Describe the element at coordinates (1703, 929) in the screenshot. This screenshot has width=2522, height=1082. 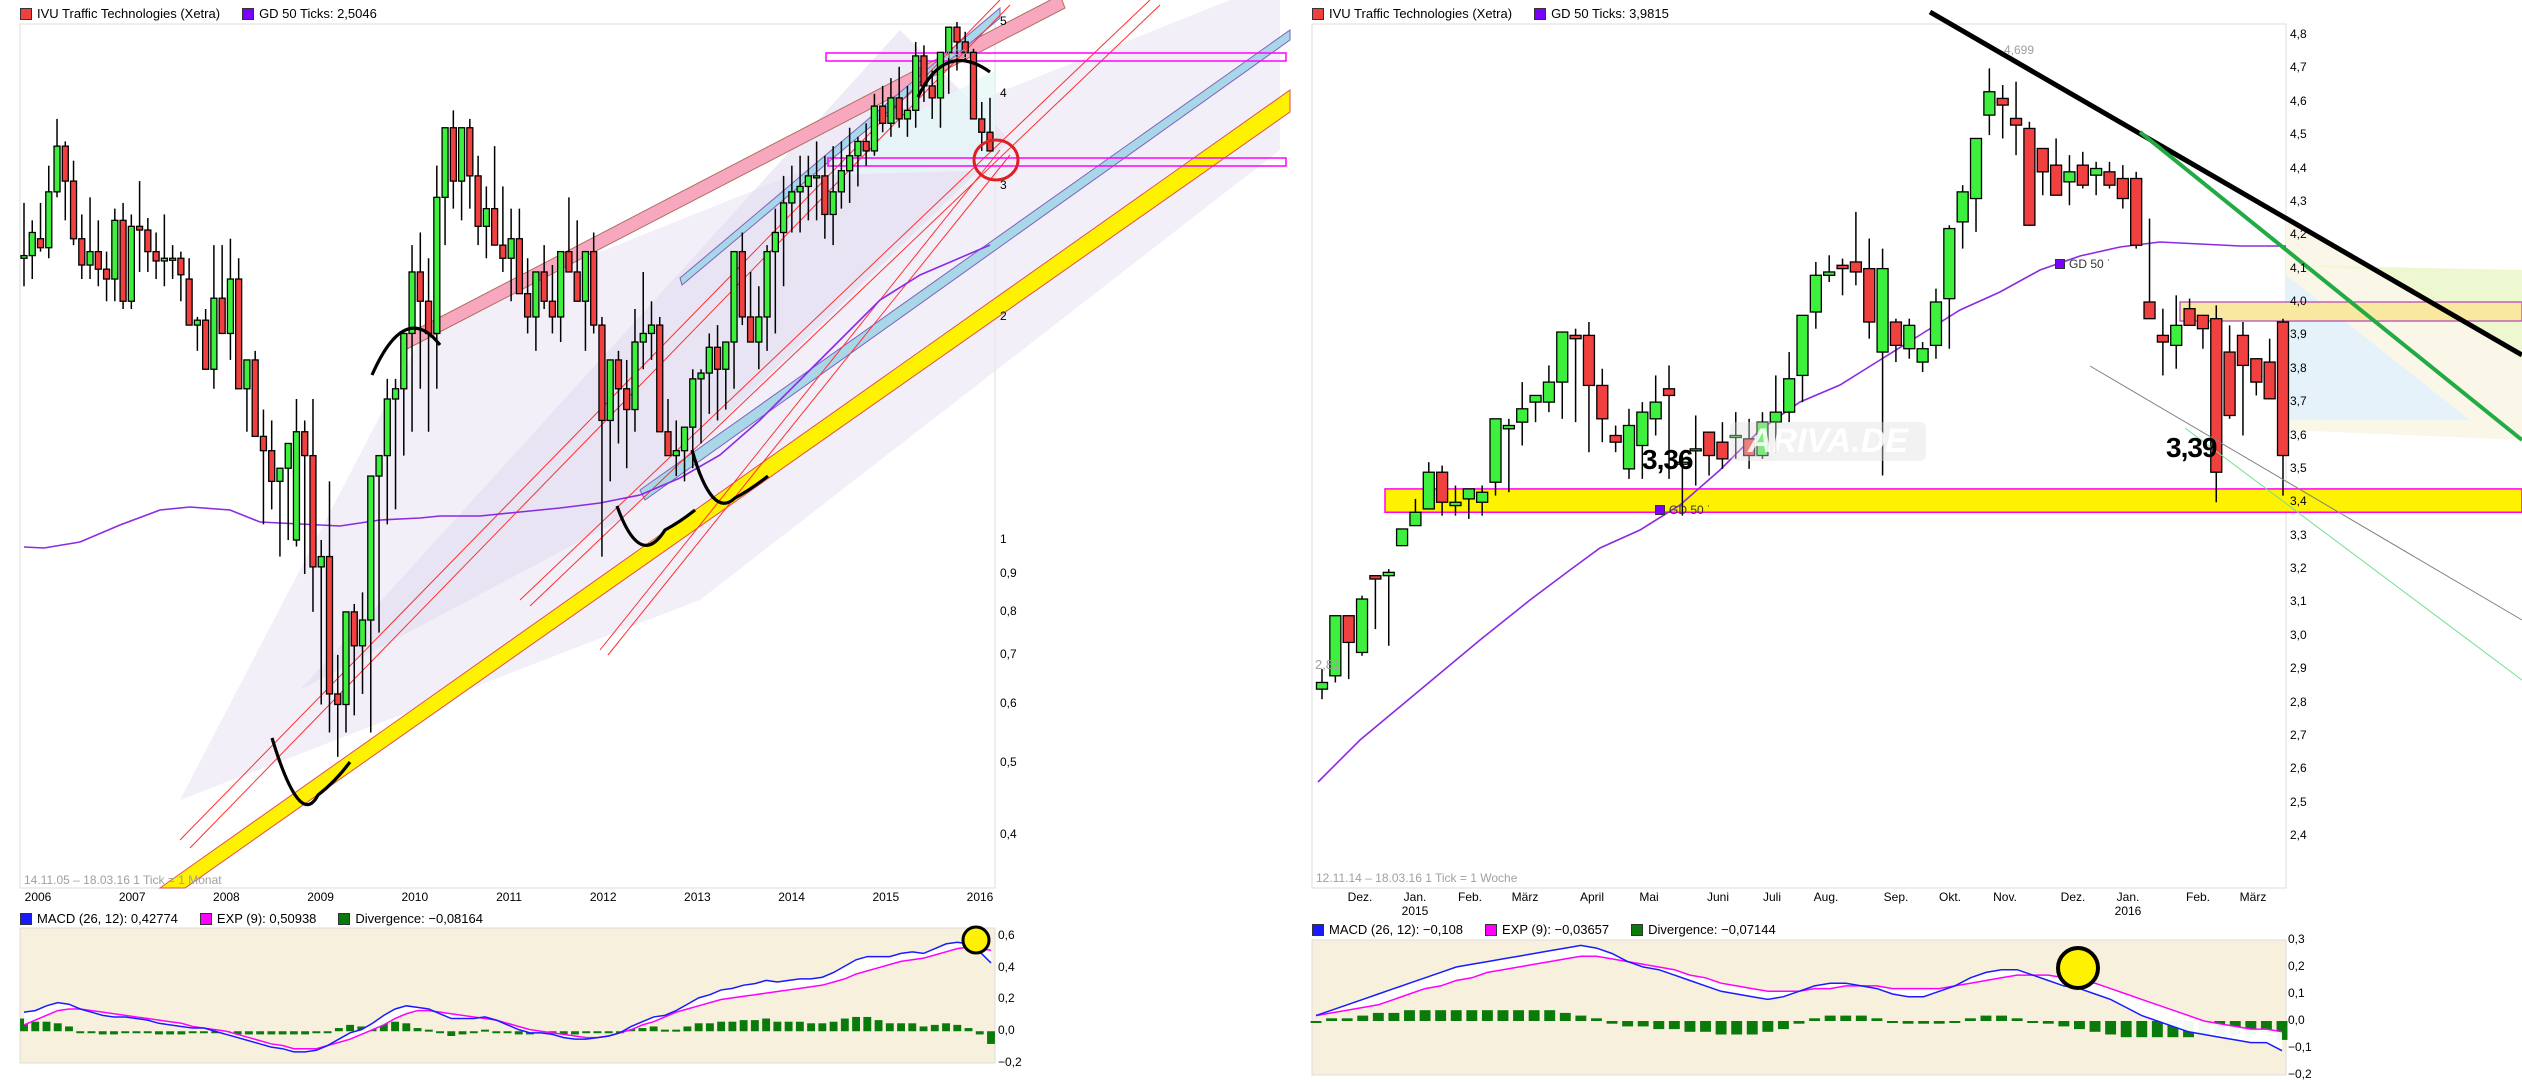
I see `right-div-legend-item: Divergence: −0,07144` at that location.